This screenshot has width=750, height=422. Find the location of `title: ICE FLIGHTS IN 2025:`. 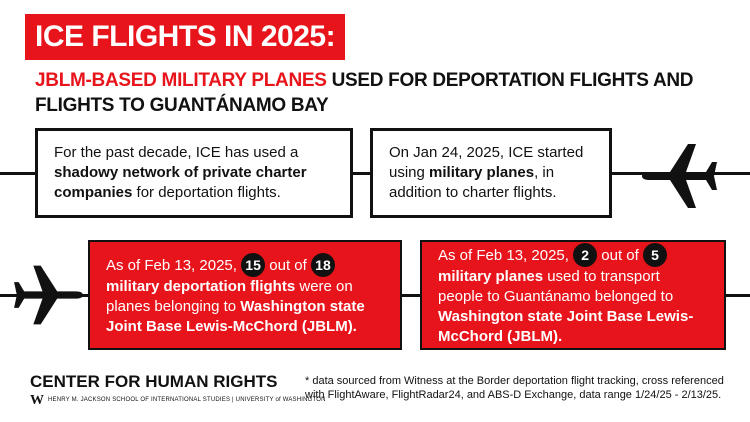

title: ICE FLIGHTS IN 2025: is located at coordinates (185, 37).